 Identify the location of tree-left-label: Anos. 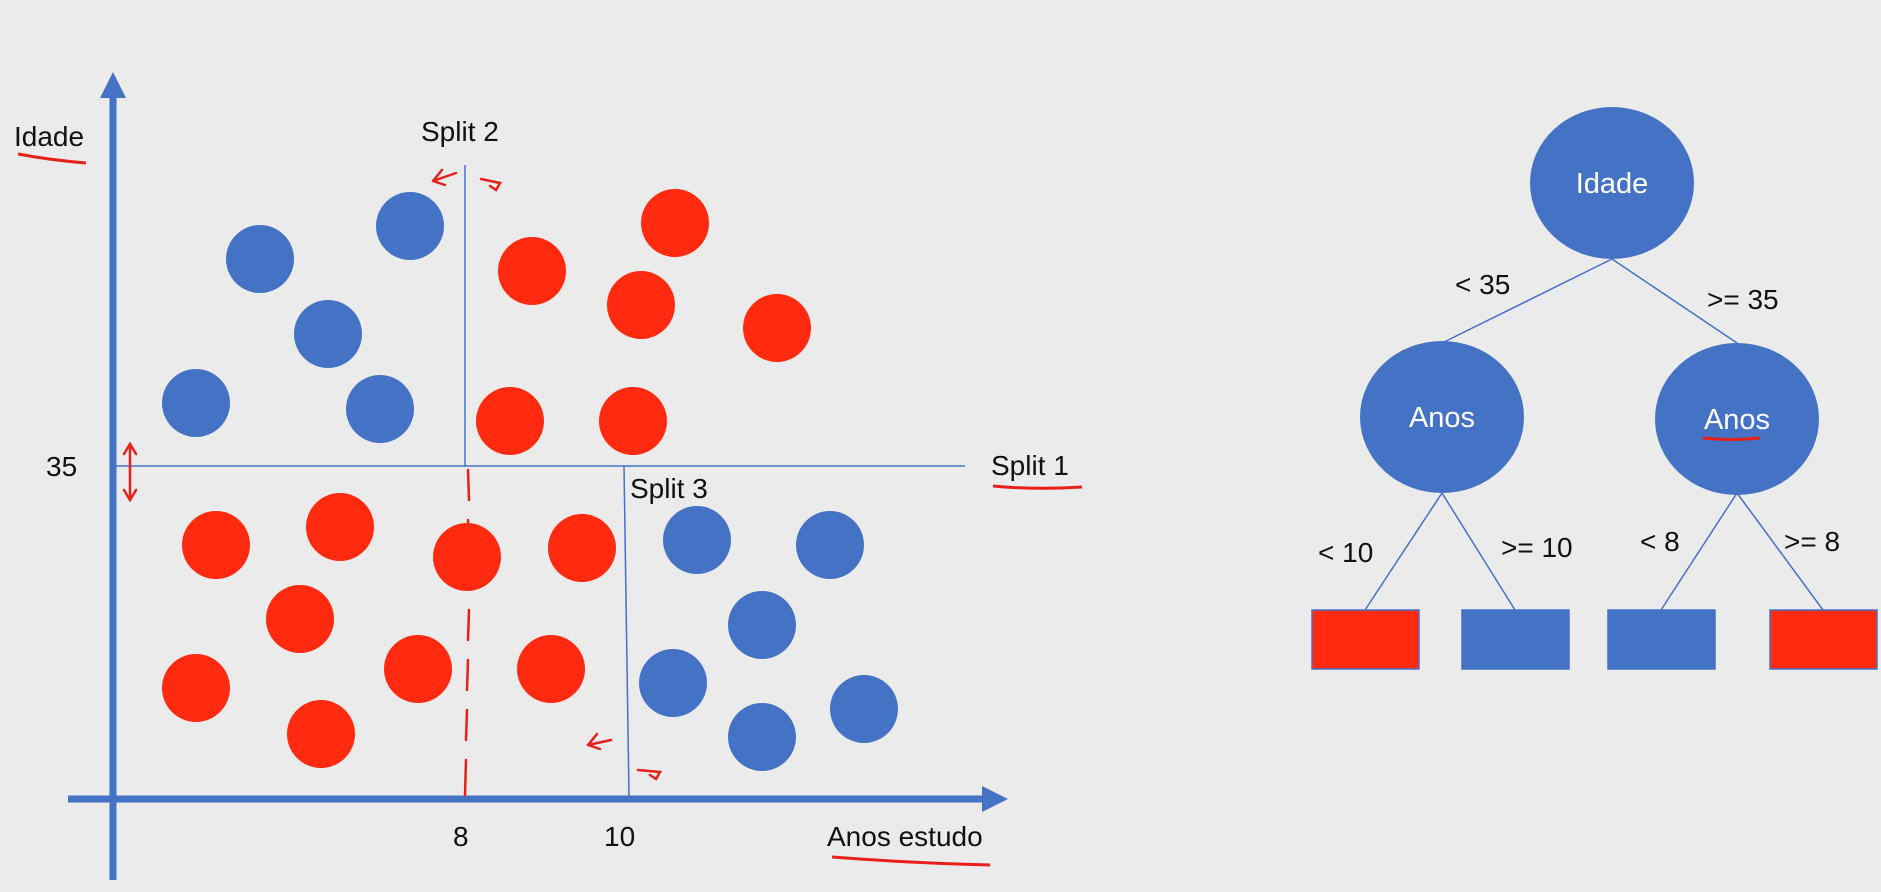
(1442, 418).